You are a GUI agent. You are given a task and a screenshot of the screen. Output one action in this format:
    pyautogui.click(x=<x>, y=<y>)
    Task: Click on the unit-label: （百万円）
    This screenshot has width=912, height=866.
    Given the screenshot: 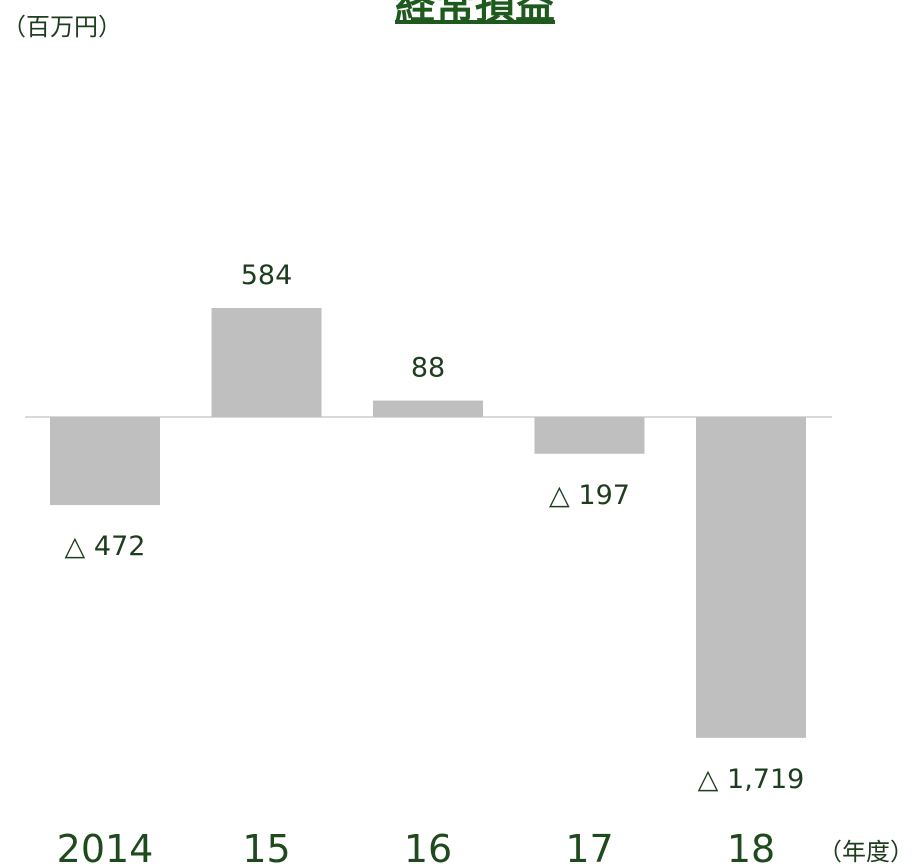 What is the action you would take?
    pyautogui.click(x=62, y=27)
    